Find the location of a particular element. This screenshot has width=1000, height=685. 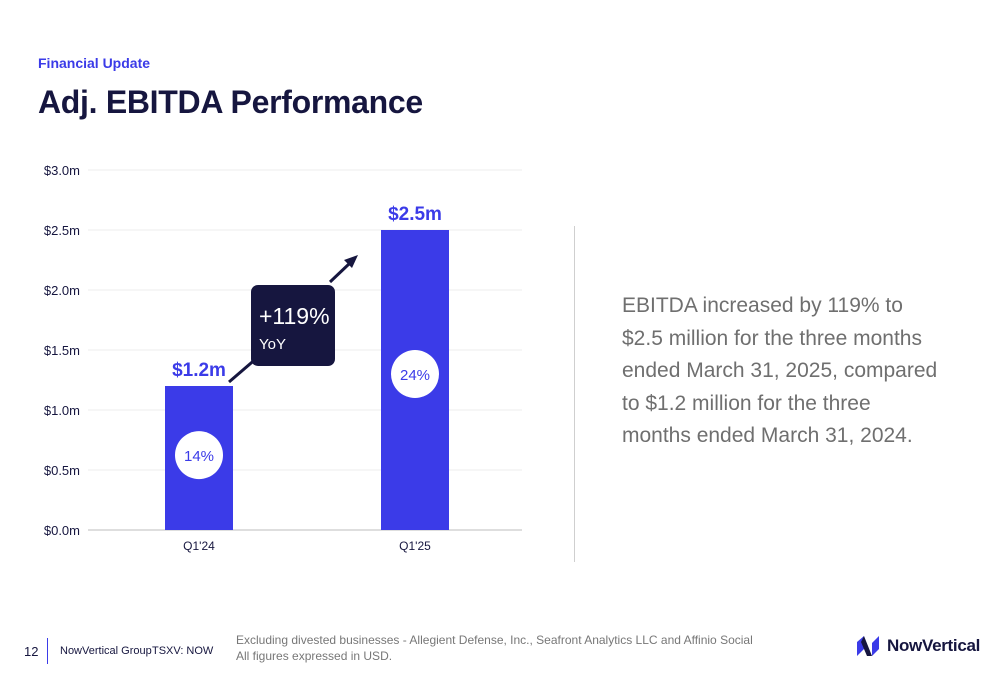

margin-label: 24% is located at coordinates (415, 375).